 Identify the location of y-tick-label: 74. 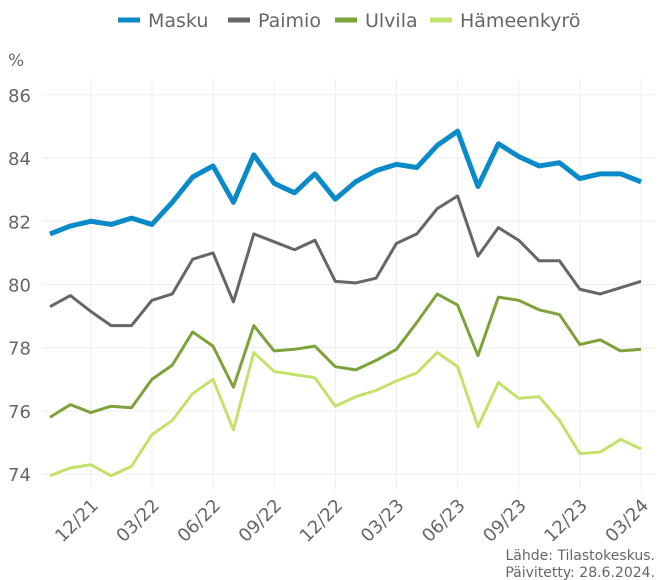
(19, 475).